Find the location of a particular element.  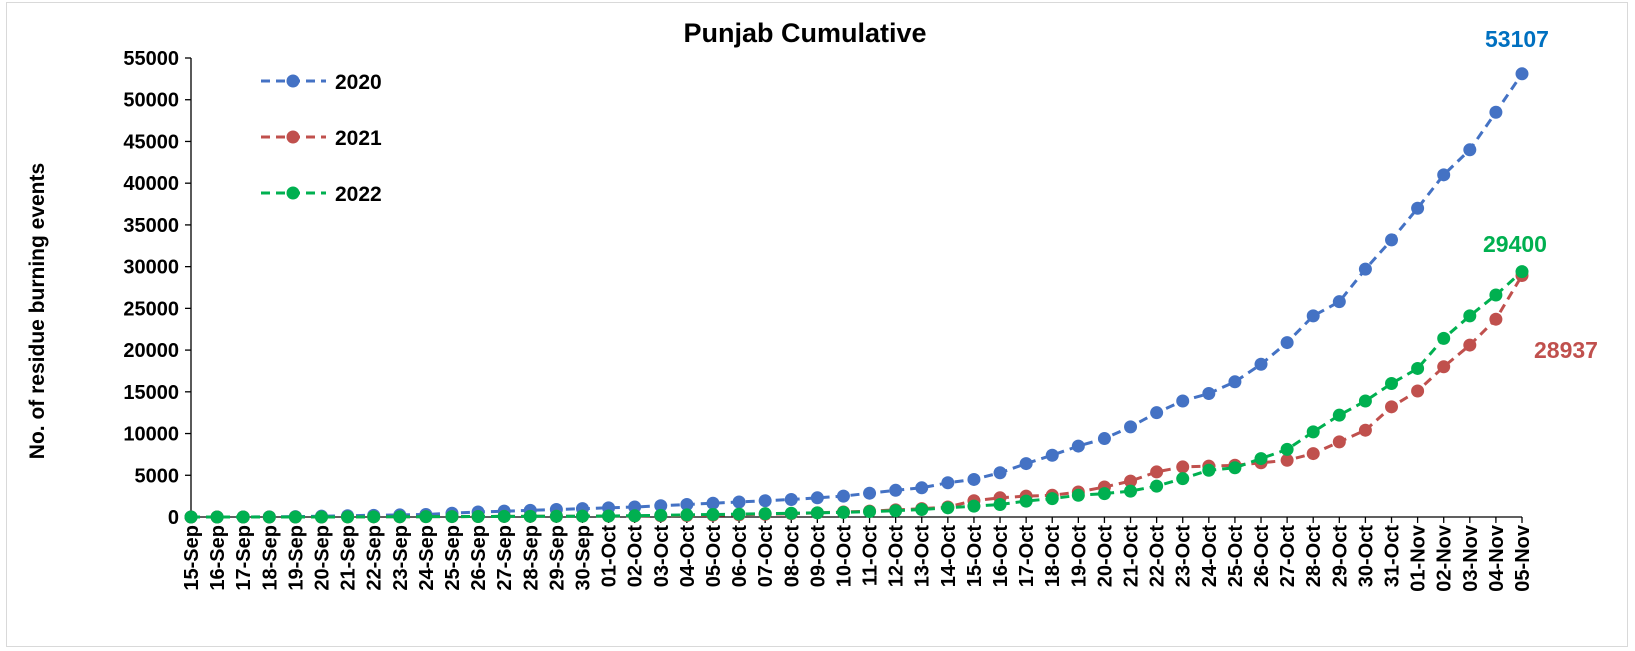

x-tick-label: 23-Sep is located at coordinates (401, 558).